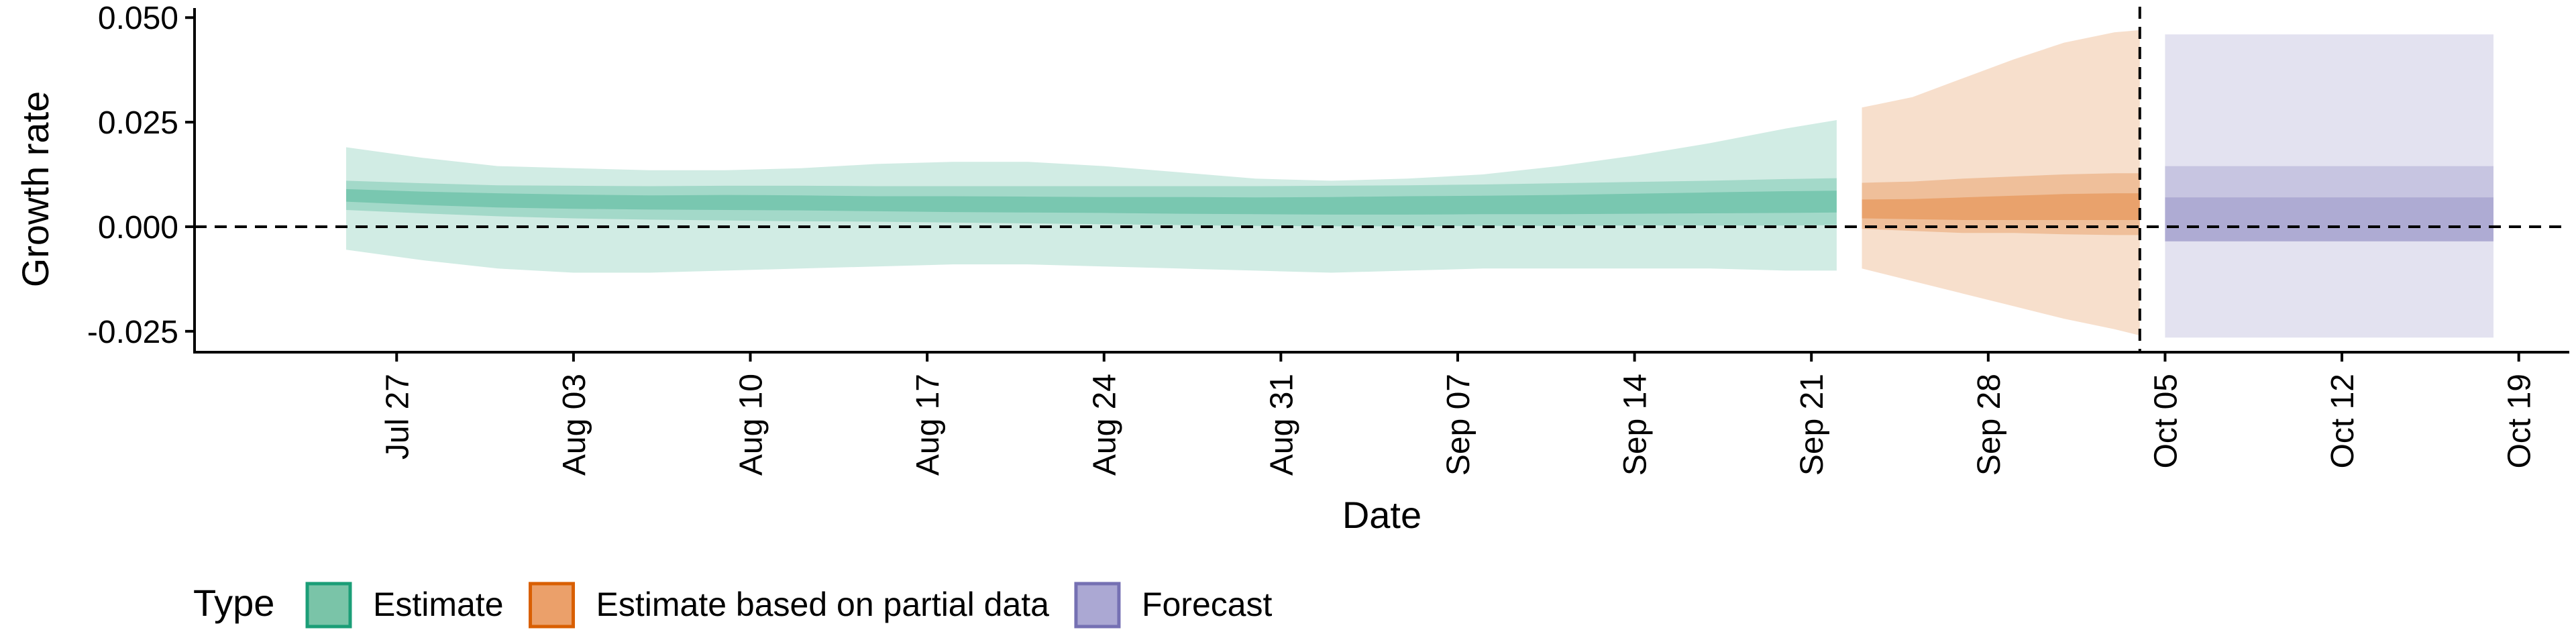  I want to click on x-tick-label: Oct 05, so click(2166, 421).